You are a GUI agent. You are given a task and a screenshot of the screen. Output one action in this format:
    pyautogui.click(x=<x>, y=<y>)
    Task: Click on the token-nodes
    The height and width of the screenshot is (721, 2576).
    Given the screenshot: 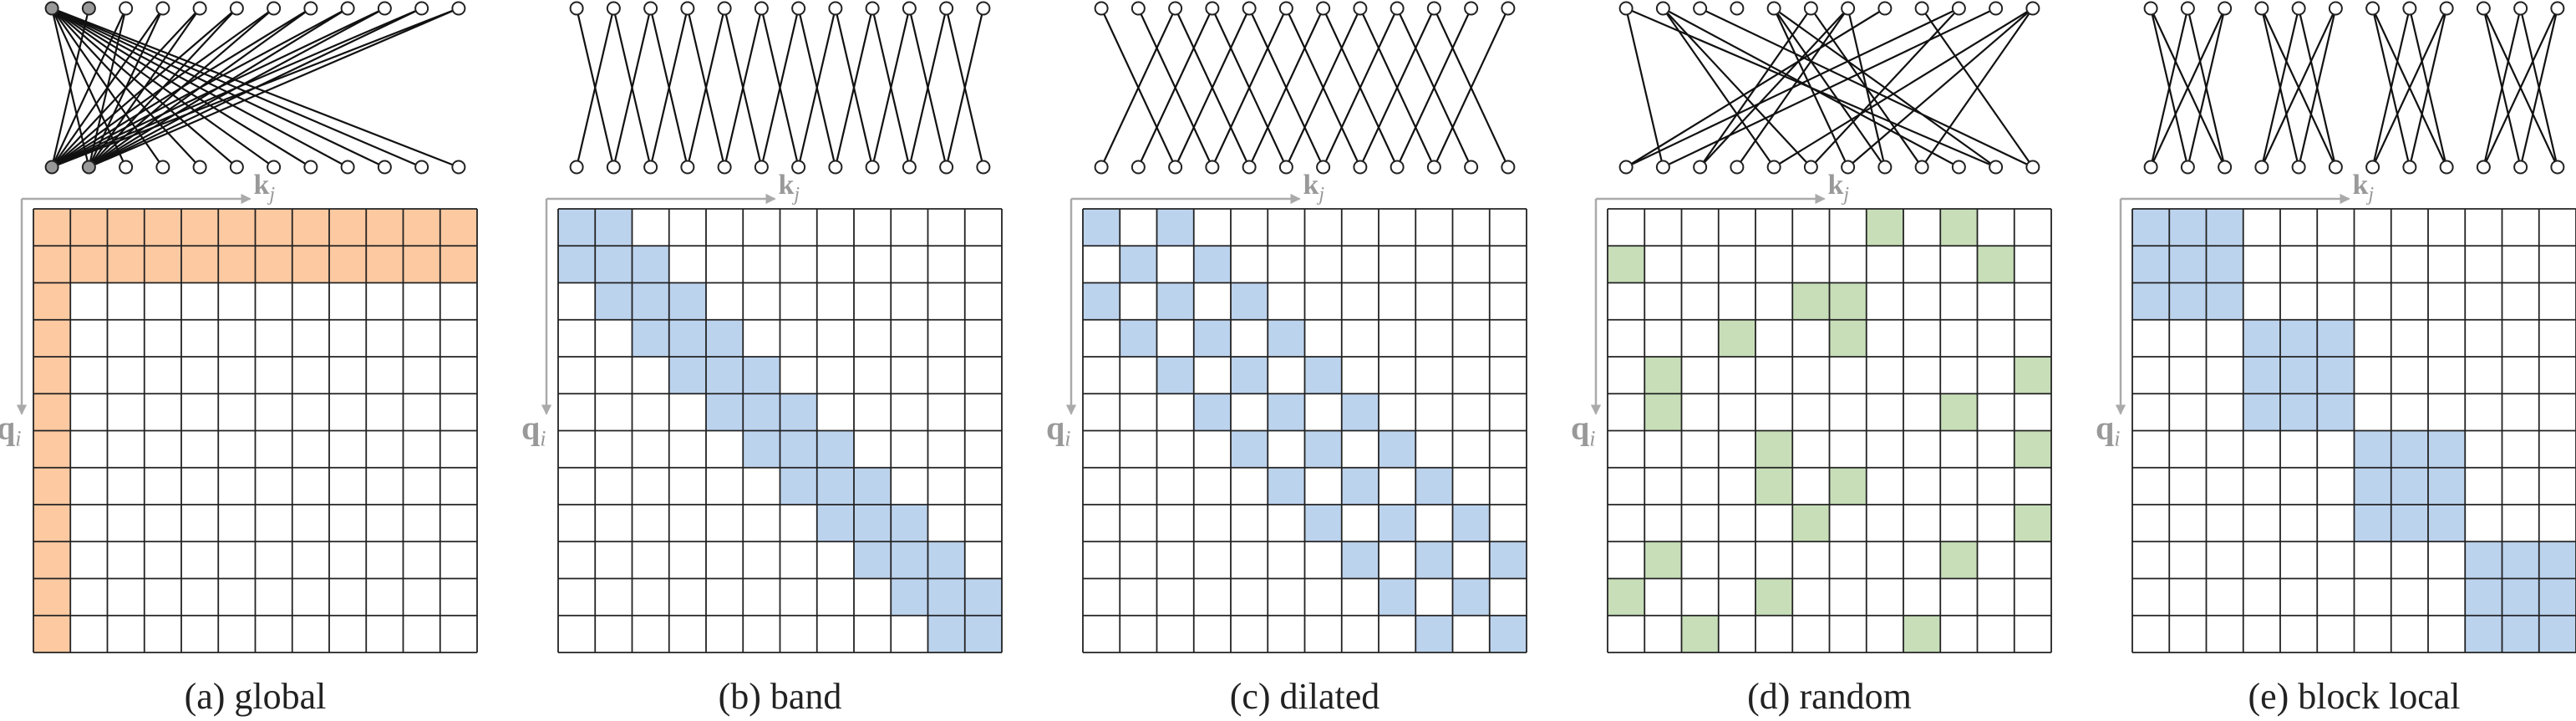 What is the action you would take?
    pyautogui.click(x=255, y=88)
    